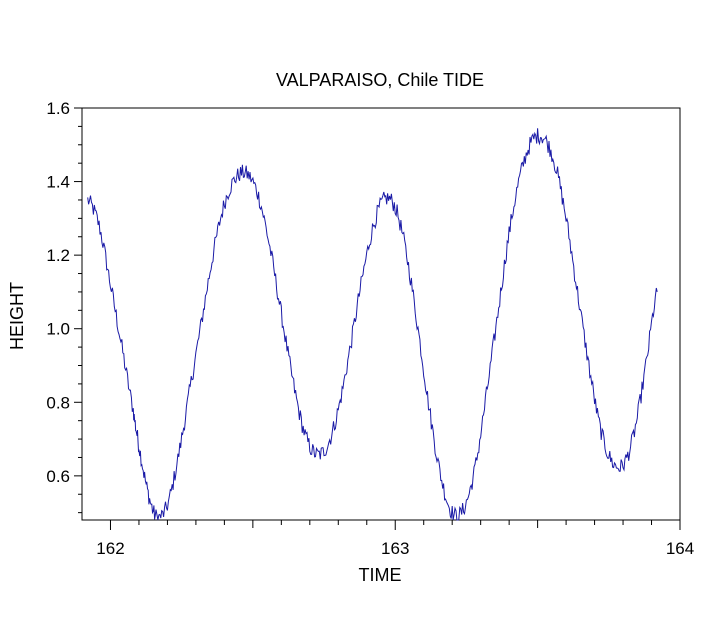  What do you see at coordinates (58, 255) in the screenshot?
I see `y-tick-label: 1.2` at bounding box center [58, 255].